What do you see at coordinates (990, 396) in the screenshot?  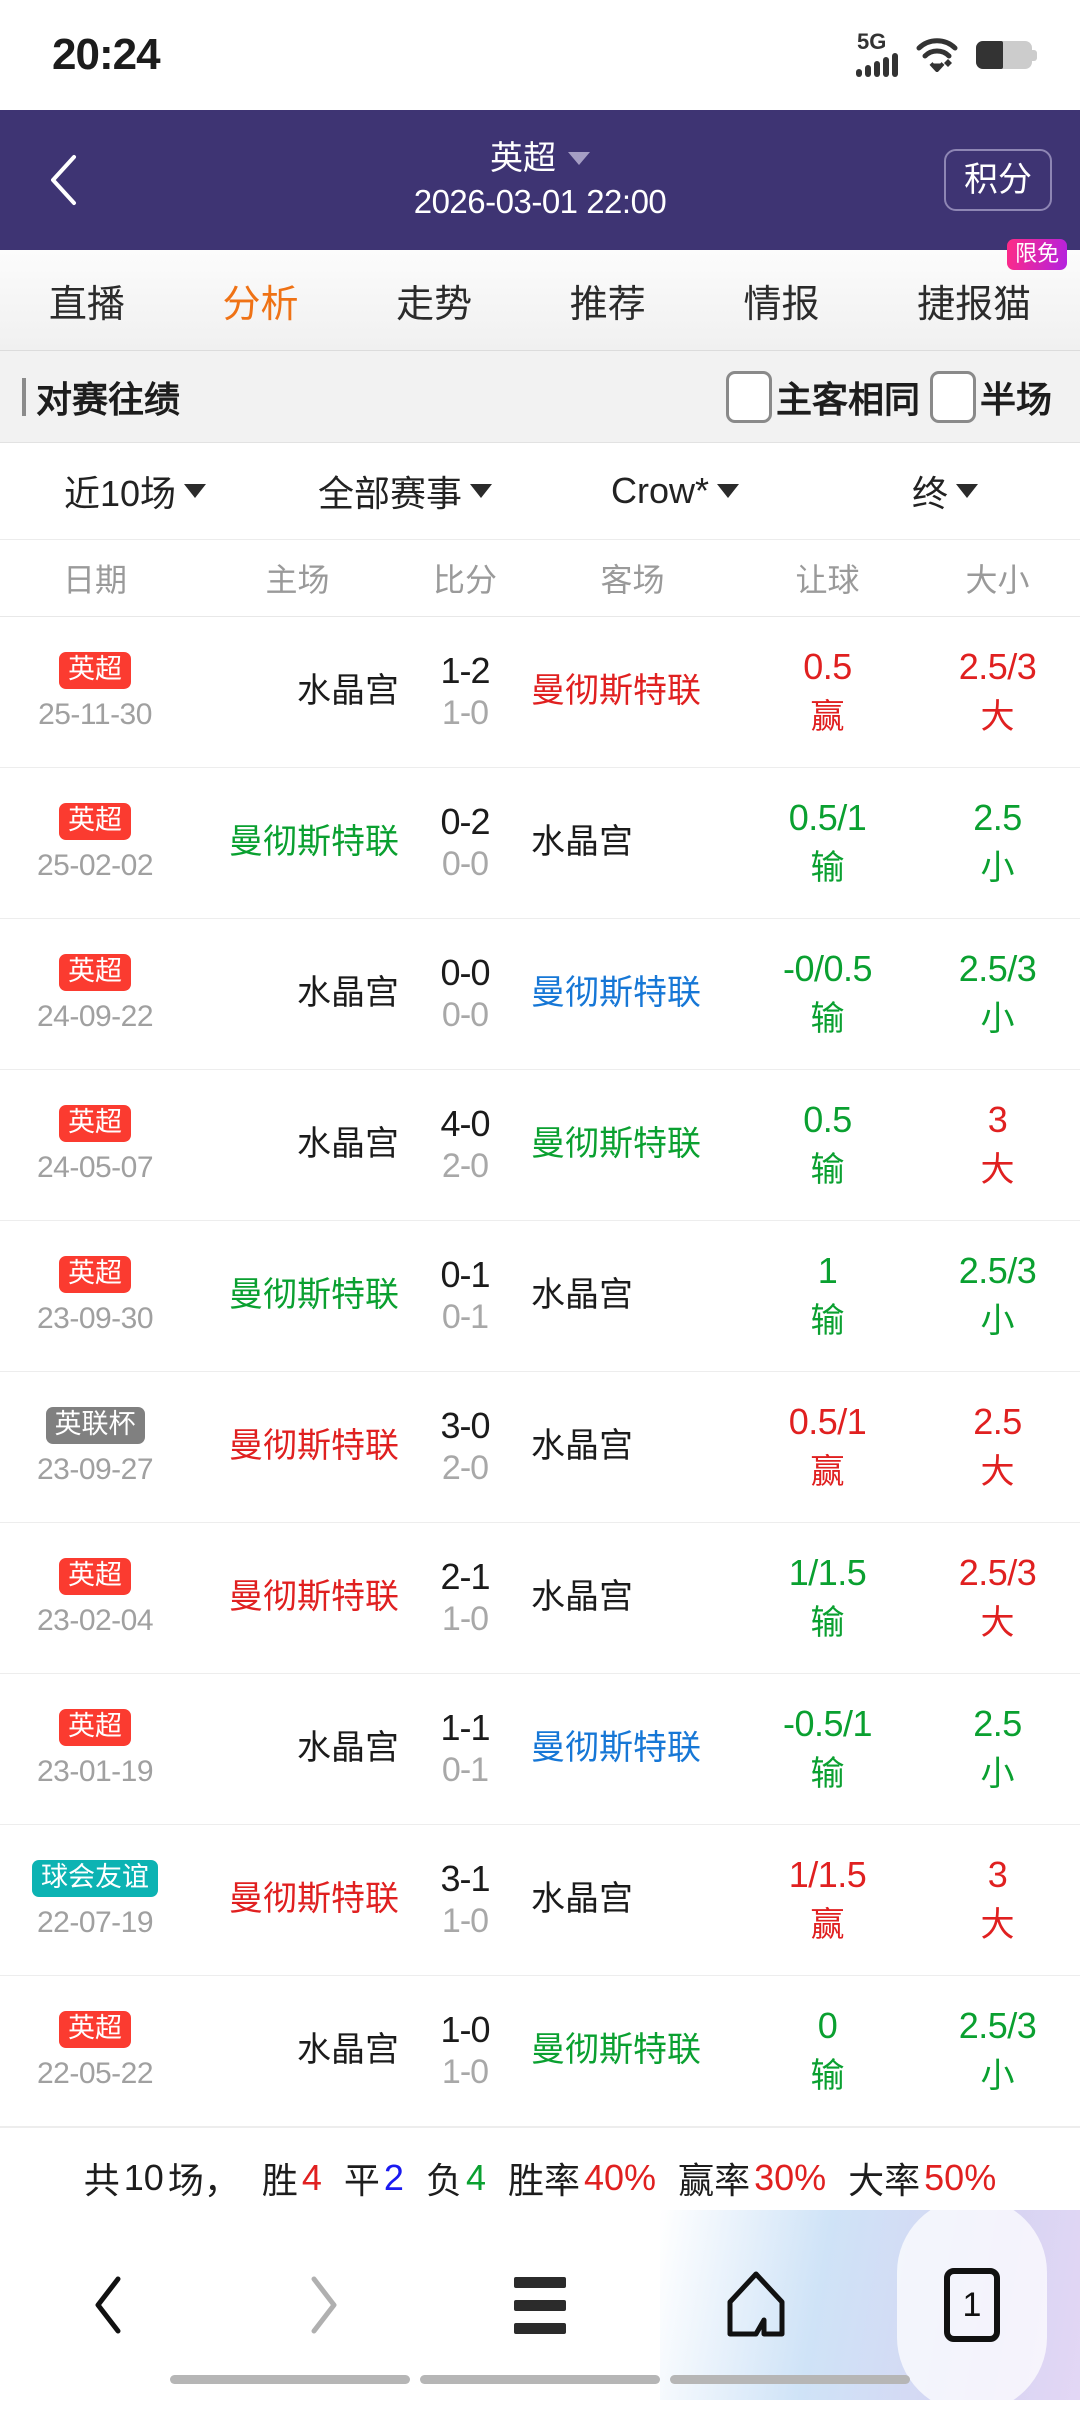 I see `checkbox-half-time: 半场` at bounding box center [990, 396].